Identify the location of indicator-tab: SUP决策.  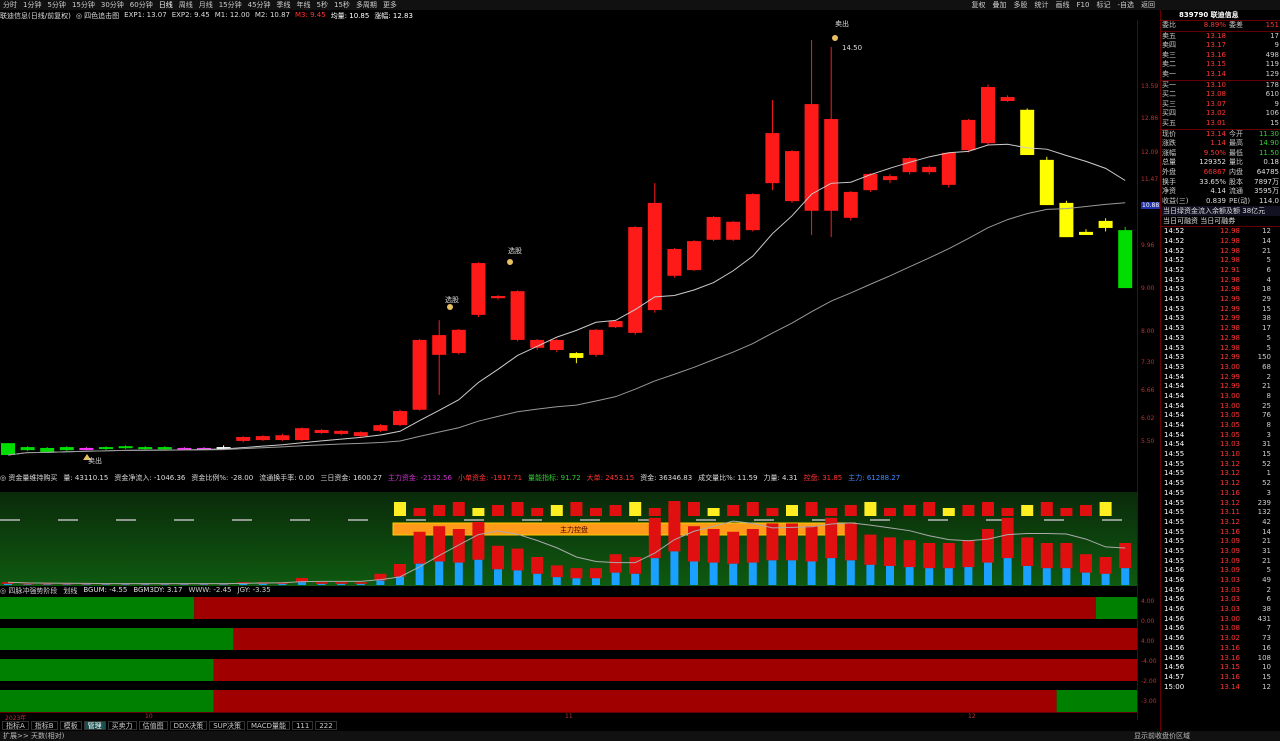
(227, 725).